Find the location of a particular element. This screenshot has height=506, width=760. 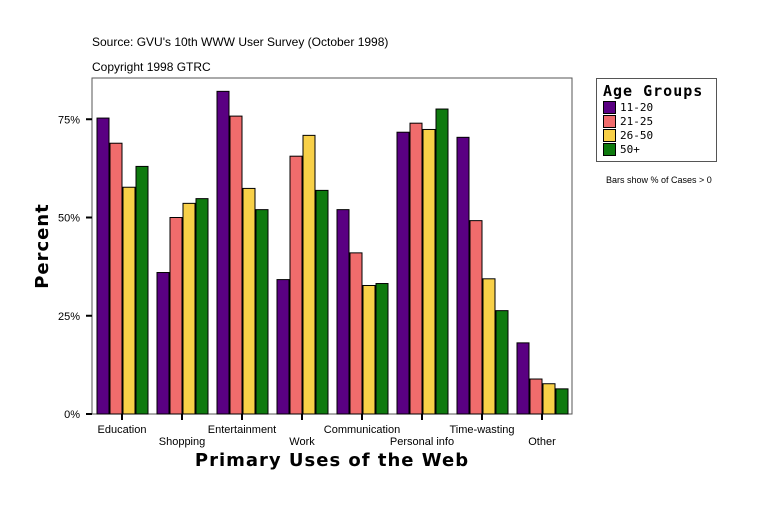

legend-title: Age Groups is located at coordinates (653, 91).